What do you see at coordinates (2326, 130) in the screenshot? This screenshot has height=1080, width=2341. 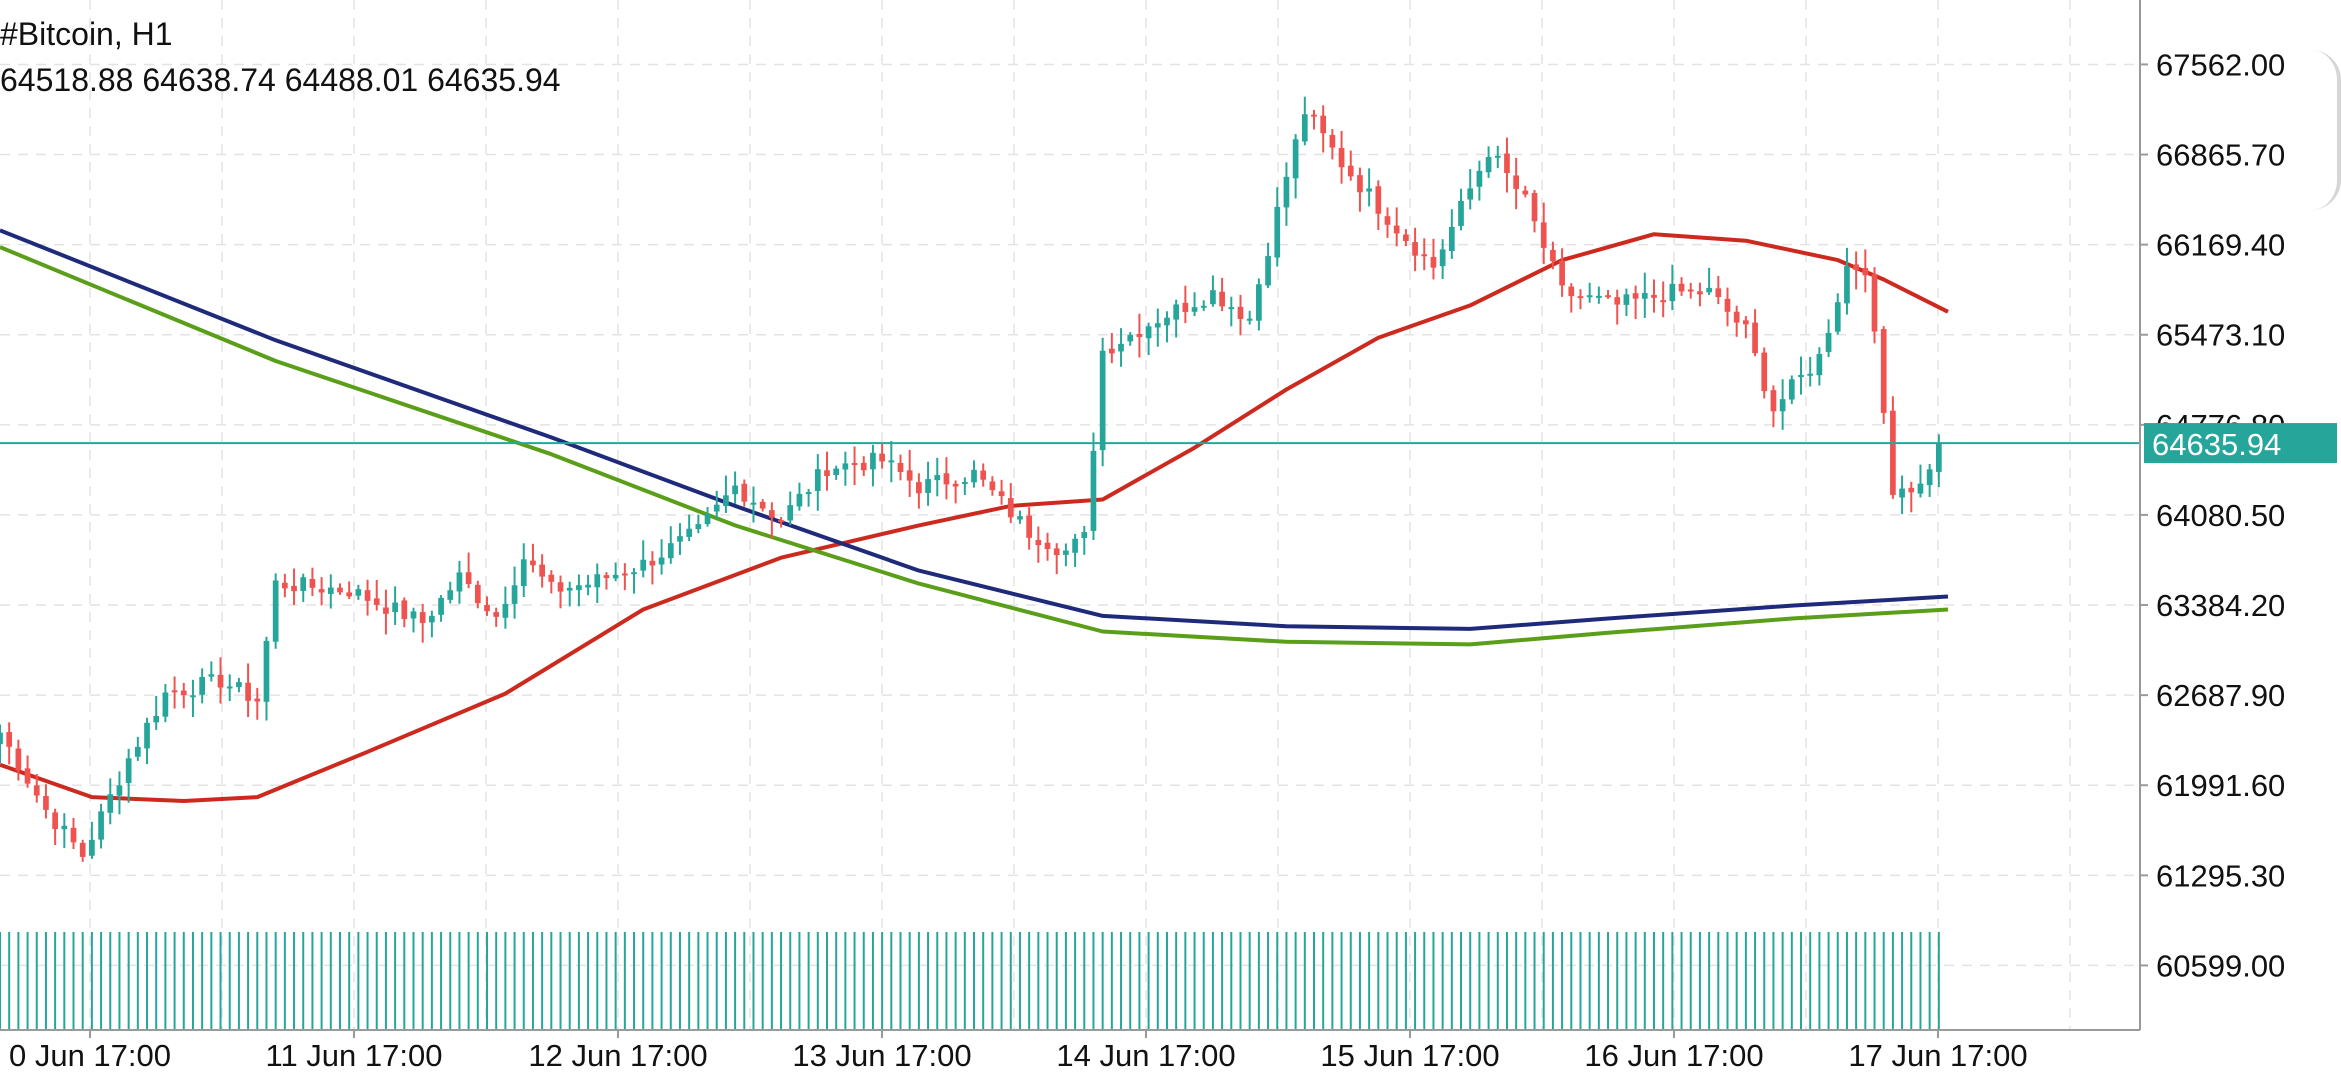 I see `edge-scroll-indicator` at bounding box center [2326, 130].